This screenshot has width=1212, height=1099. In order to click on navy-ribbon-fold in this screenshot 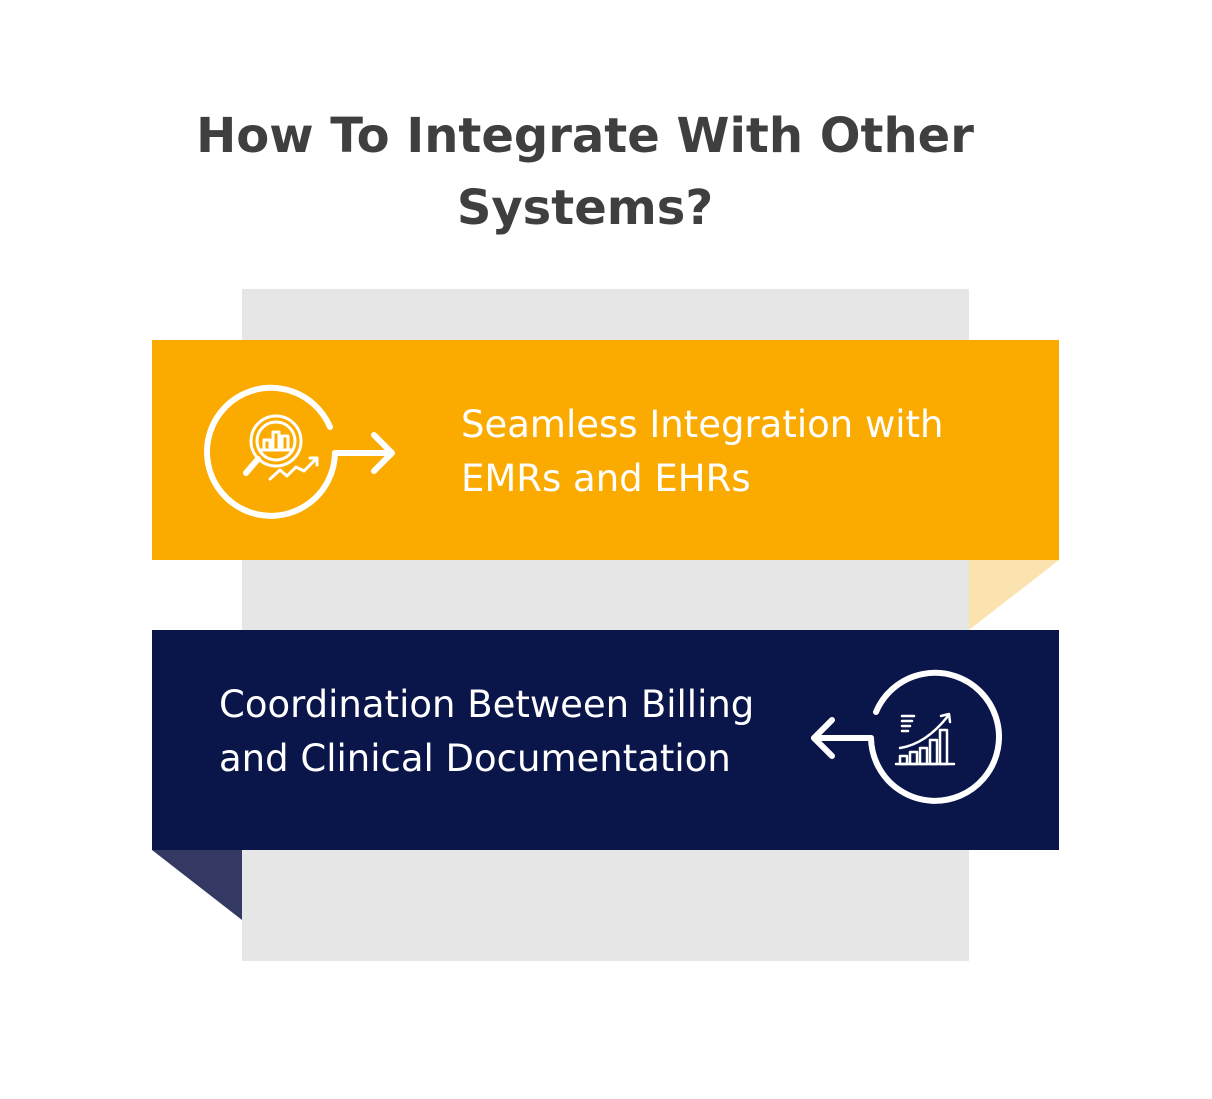, I will do `click(197, 885)`.